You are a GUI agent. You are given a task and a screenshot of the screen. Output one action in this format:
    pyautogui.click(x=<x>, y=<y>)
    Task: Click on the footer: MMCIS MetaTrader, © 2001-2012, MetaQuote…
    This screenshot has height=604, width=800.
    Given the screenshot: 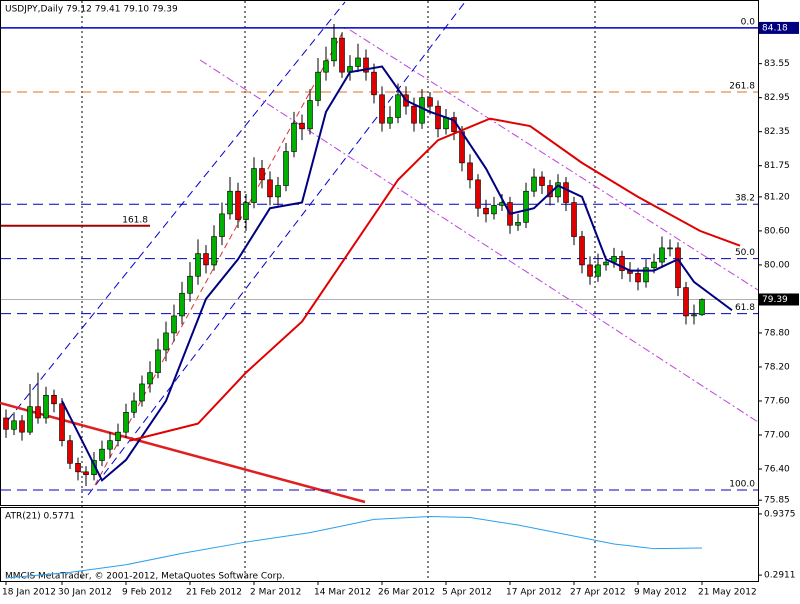 What is the action you would take?
    pyautogui.click(x=145, y=577)
    